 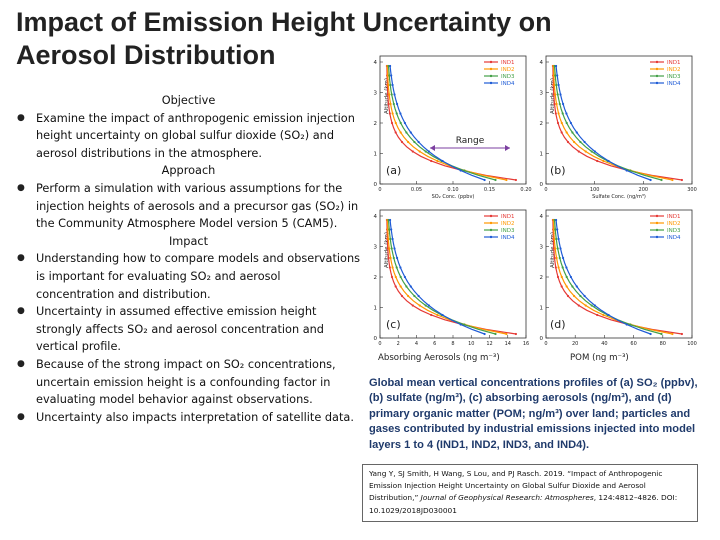 What do you see at coordinates (188, 241) in the screenshot?
I see `impact-heading: Impact` at bounding box center [188, 241].